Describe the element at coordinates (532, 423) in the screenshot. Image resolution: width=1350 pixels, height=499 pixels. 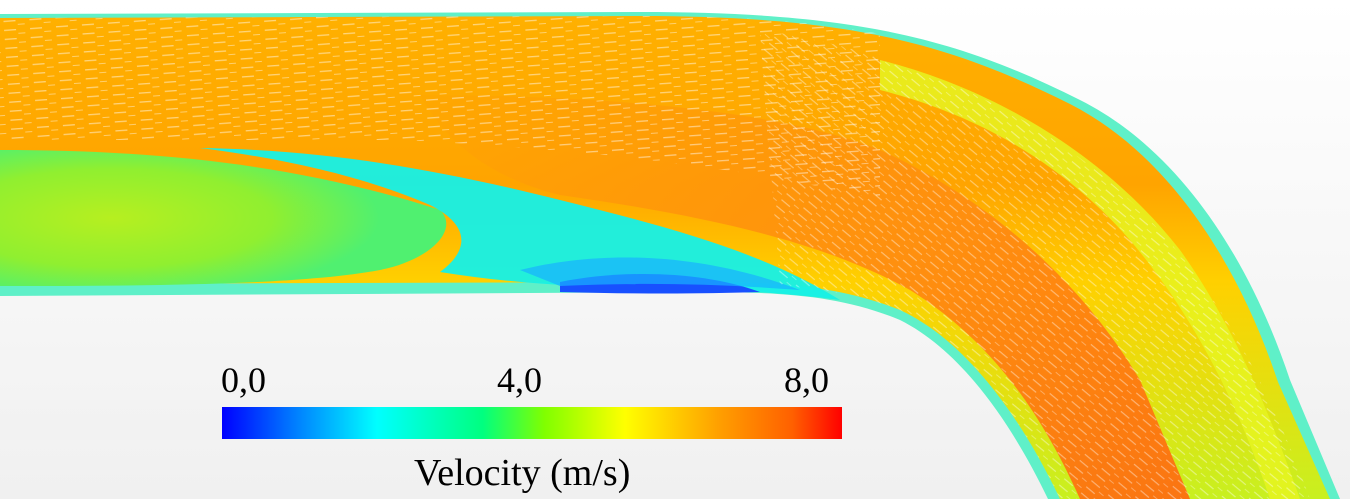
I see `colorbar-gradient` at that location.